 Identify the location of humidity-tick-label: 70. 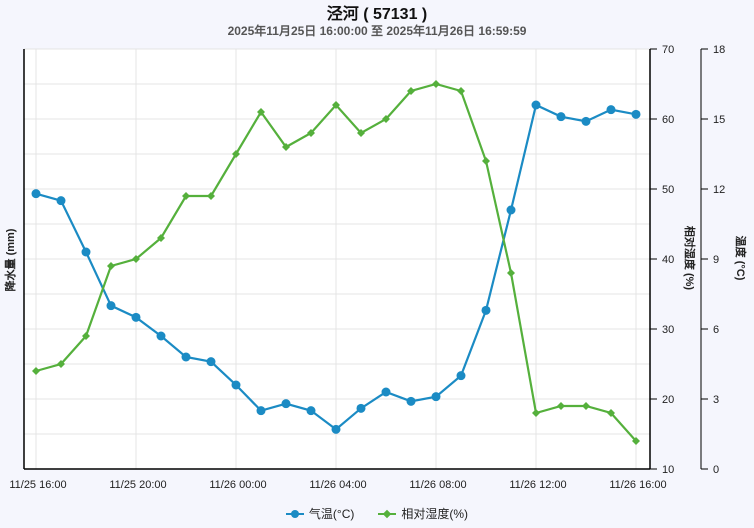
(668, 50).